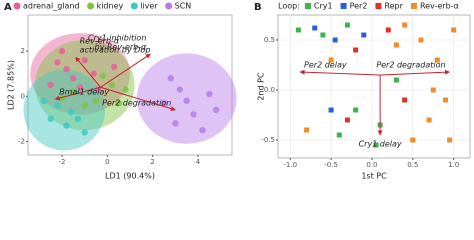  I want to click on legend-label: Rev-erb-α, so click(439, 6).